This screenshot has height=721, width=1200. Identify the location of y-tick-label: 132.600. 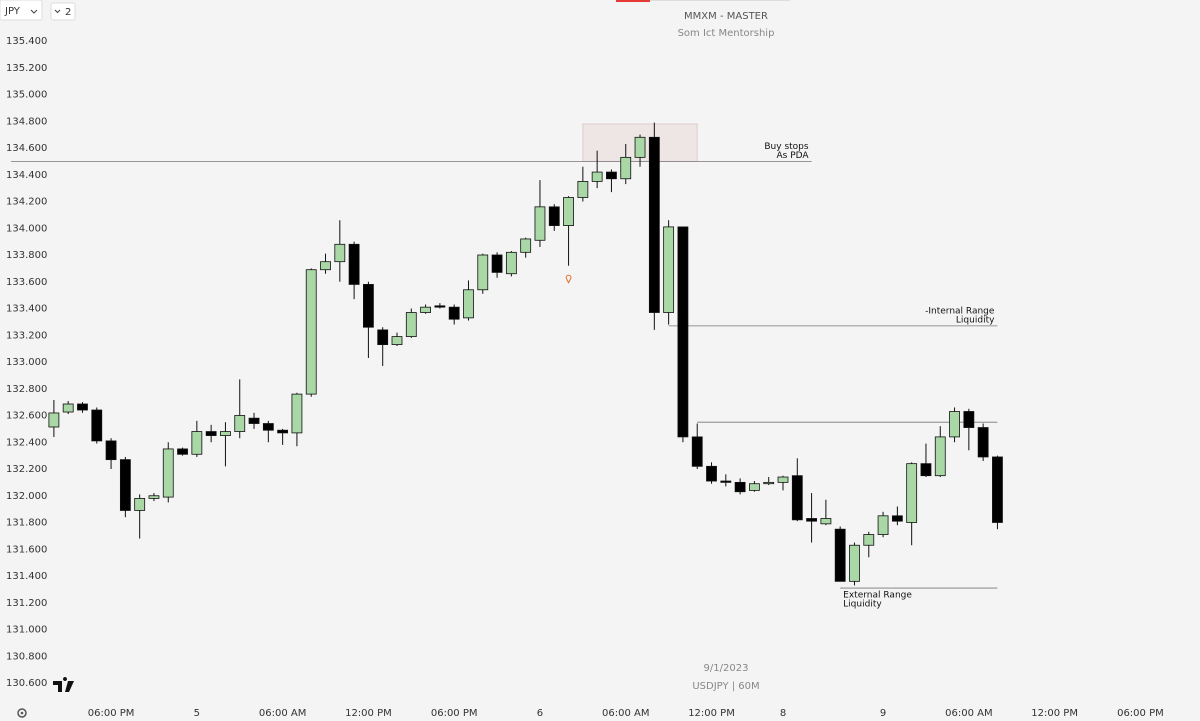
(26, 416).